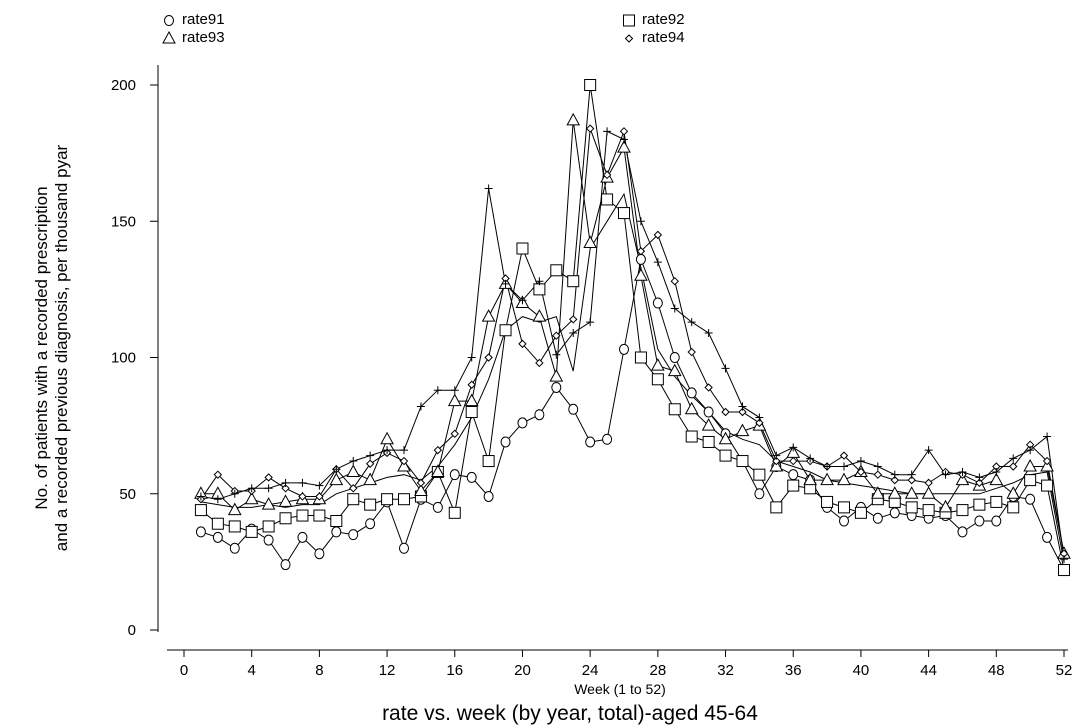 The image size is (1074, 728). I want to click on legend-item-rate91: rate91, so click(193, 20).